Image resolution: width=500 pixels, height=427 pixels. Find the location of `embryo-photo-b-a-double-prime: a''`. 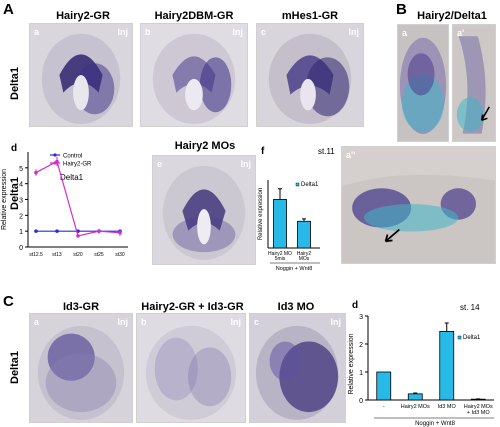

embryo-photo-b-a-double-prime: a'' is located at coordinates (418, 205).